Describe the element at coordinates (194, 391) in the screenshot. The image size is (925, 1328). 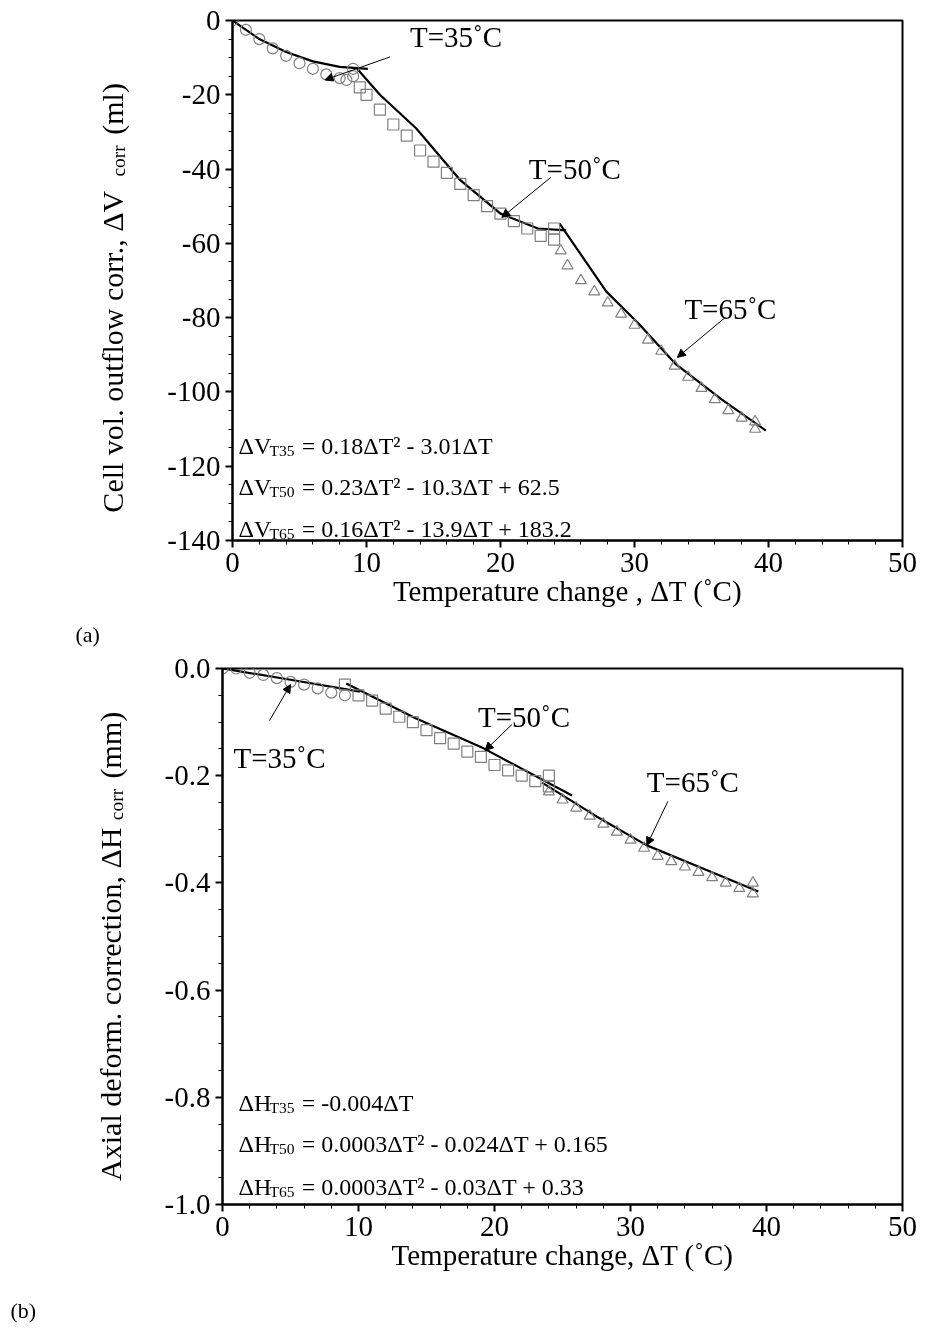
I see `y-tick-label: -100` at that location.